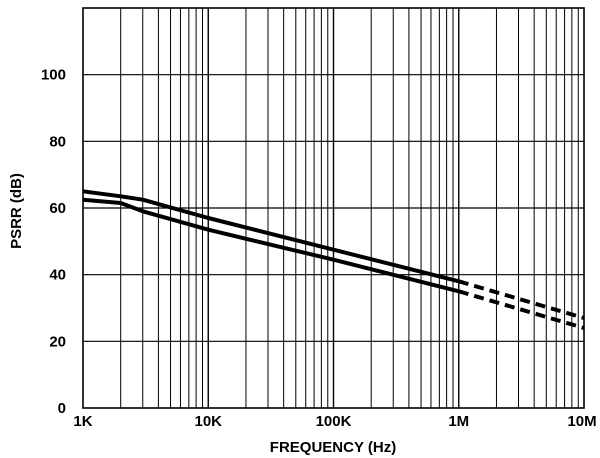  Describe the element at coordinates (57, 208) in the screenshot. I see `y-tick-label: 60` at that location.